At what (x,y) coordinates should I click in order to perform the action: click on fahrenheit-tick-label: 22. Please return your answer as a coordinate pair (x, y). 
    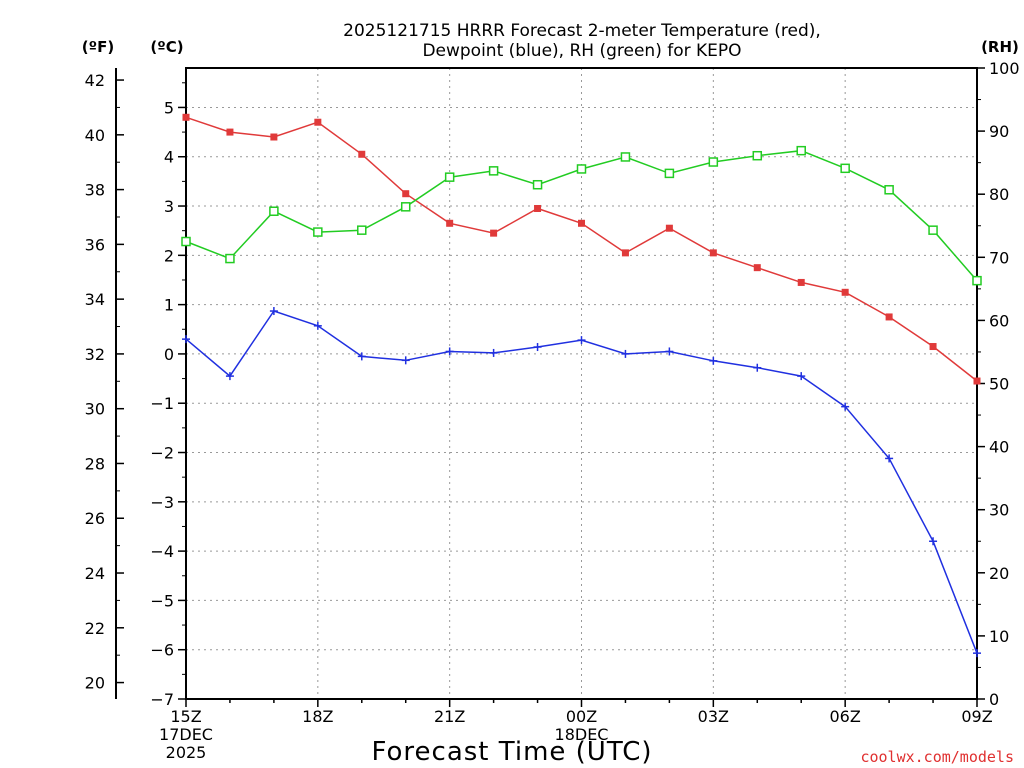
    Looking at the image, I should click on (95, 628).